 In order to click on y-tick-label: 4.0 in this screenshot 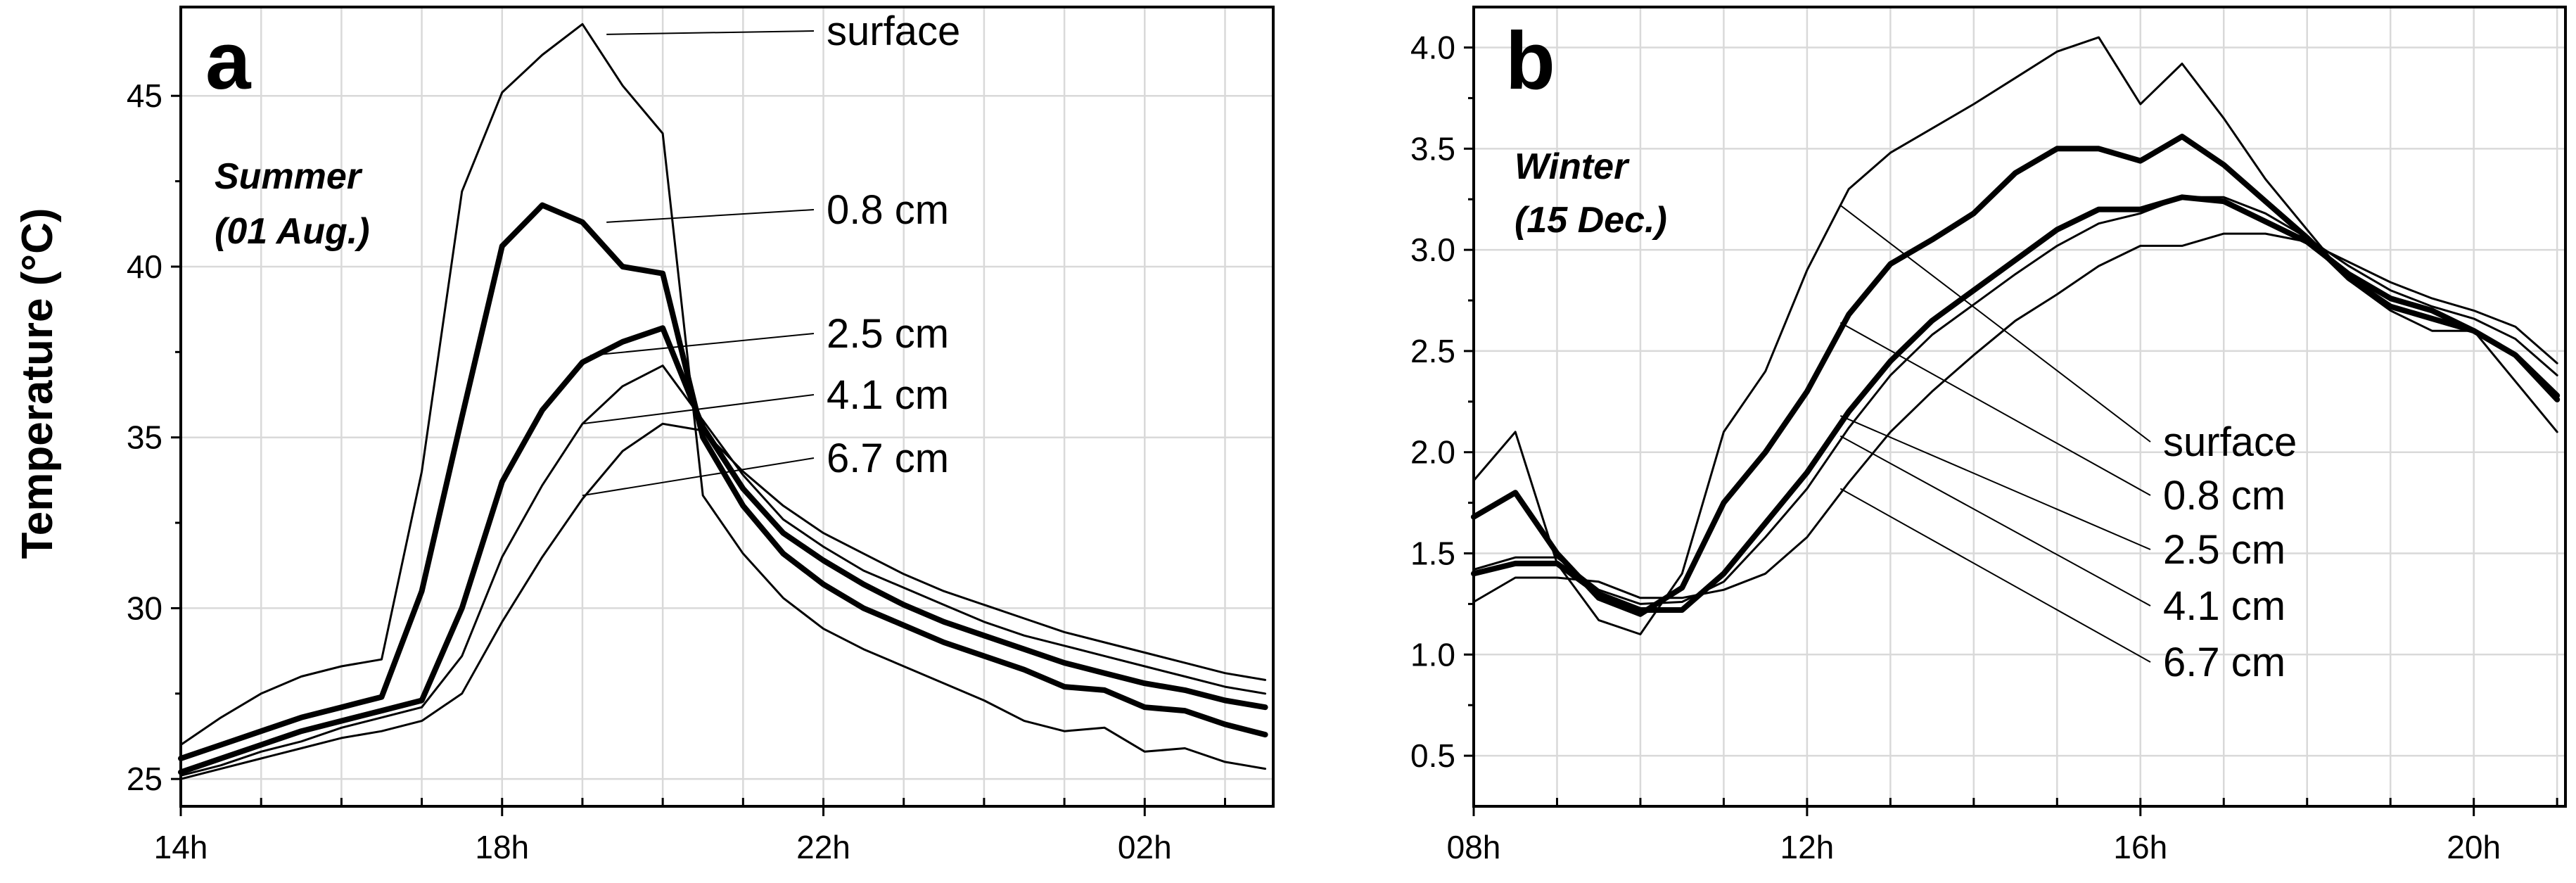, I will do `click(1432, 48)`.